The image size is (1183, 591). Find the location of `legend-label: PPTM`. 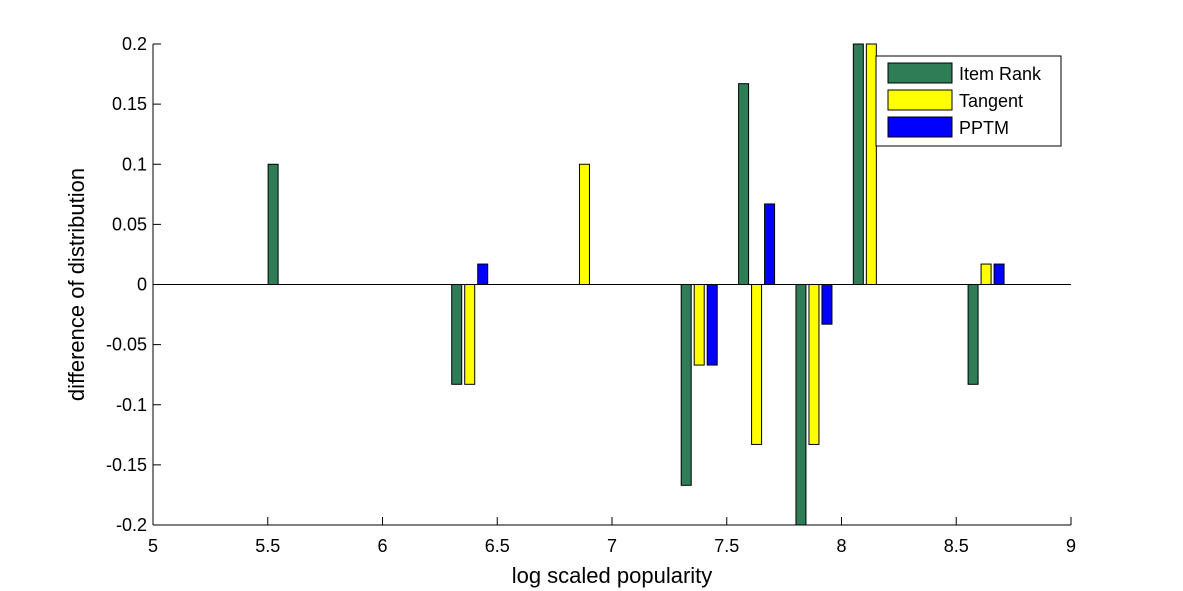

legend-label: PPTM is located at coordinates (984, 128).